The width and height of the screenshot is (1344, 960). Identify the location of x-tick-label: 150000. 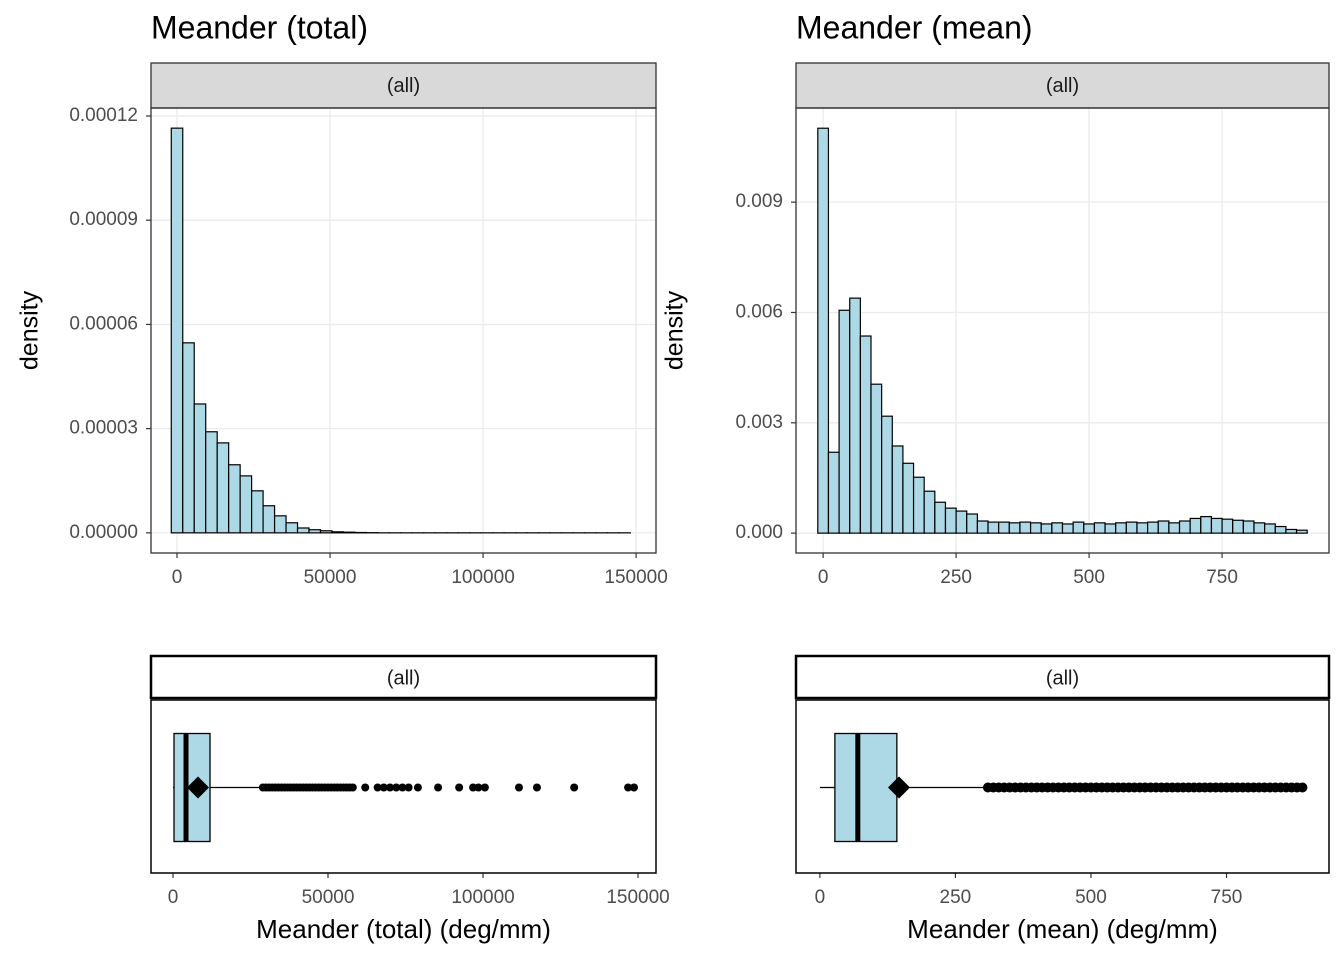
(635, 577).